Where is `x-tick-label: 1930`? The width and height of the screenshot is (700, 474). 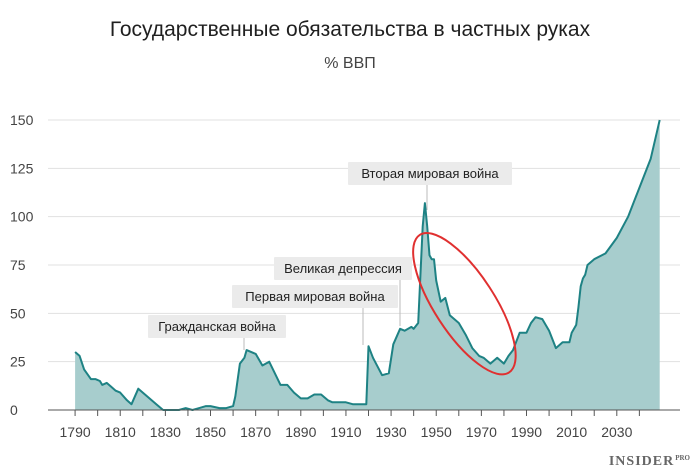 x-tick-label: 1930 is located at coordinates (391, 432).